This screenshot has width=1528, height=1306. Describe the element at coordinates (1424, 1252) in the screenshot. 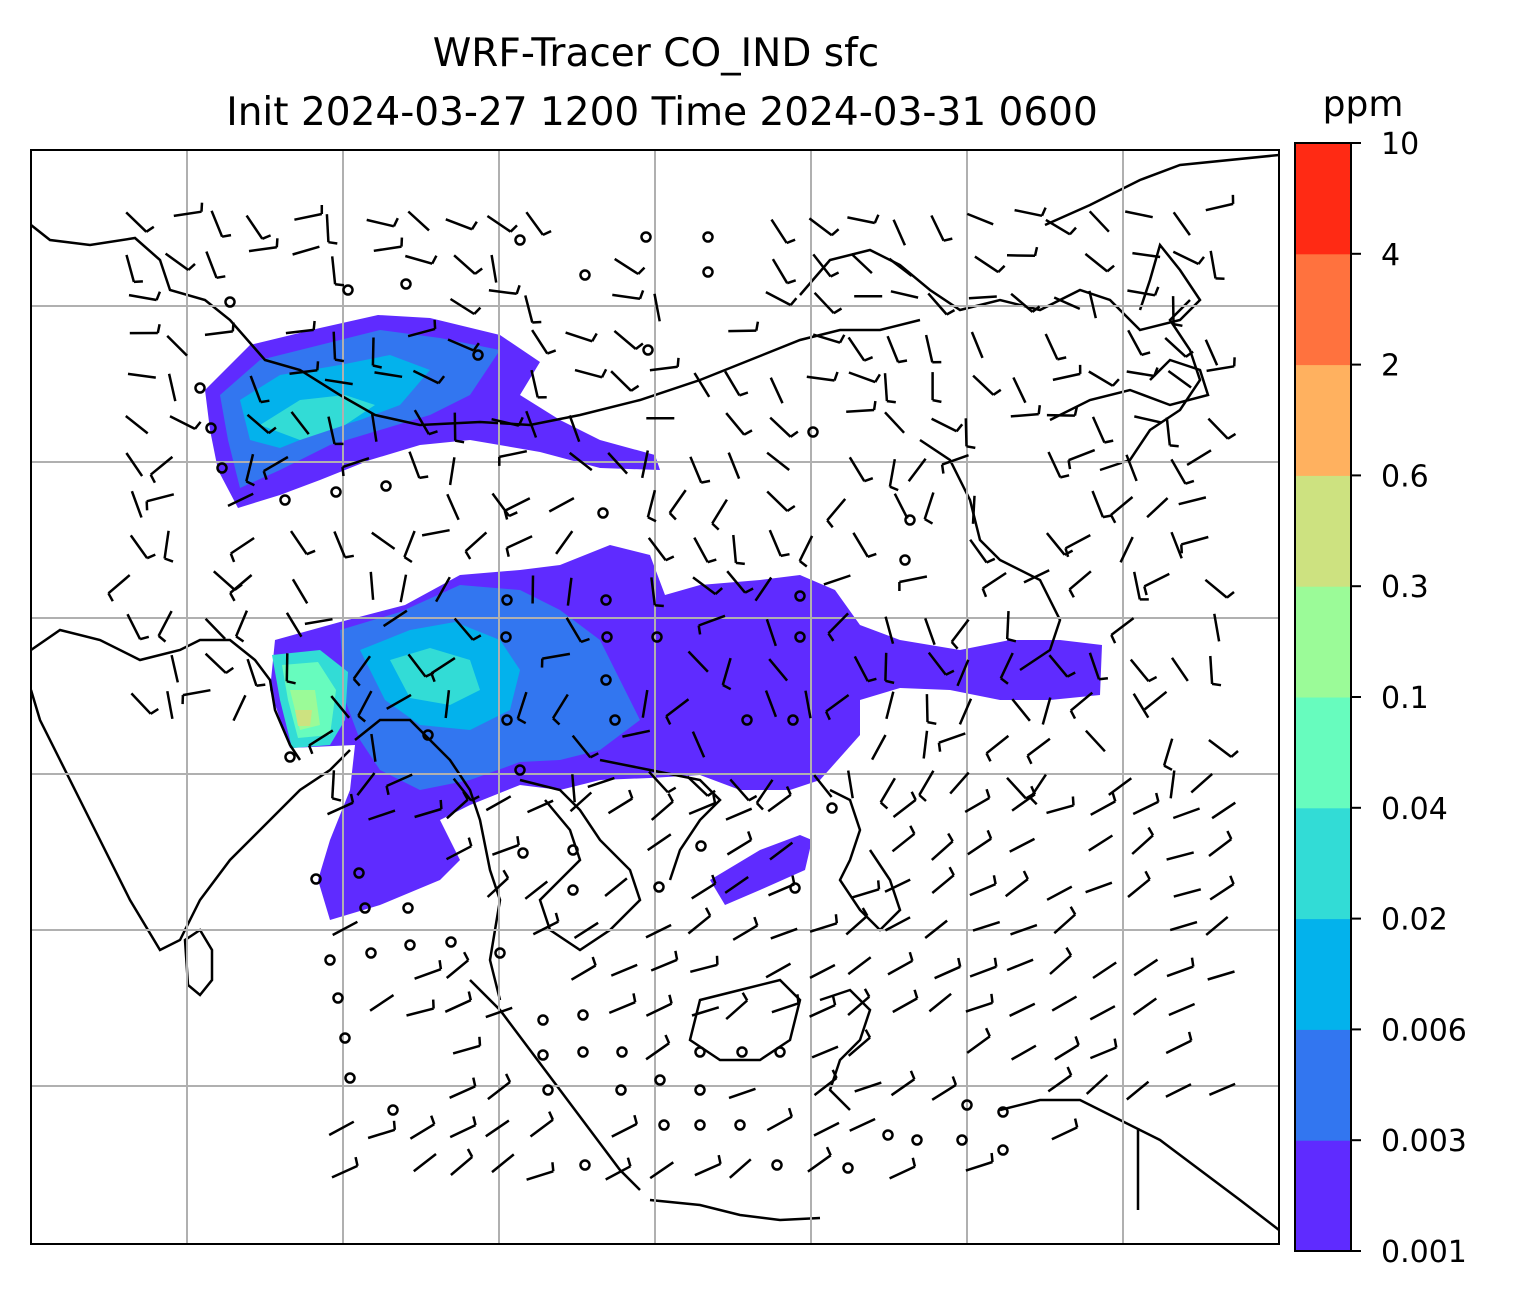

I see `colorbar-tick-label: 0.001` at that location.